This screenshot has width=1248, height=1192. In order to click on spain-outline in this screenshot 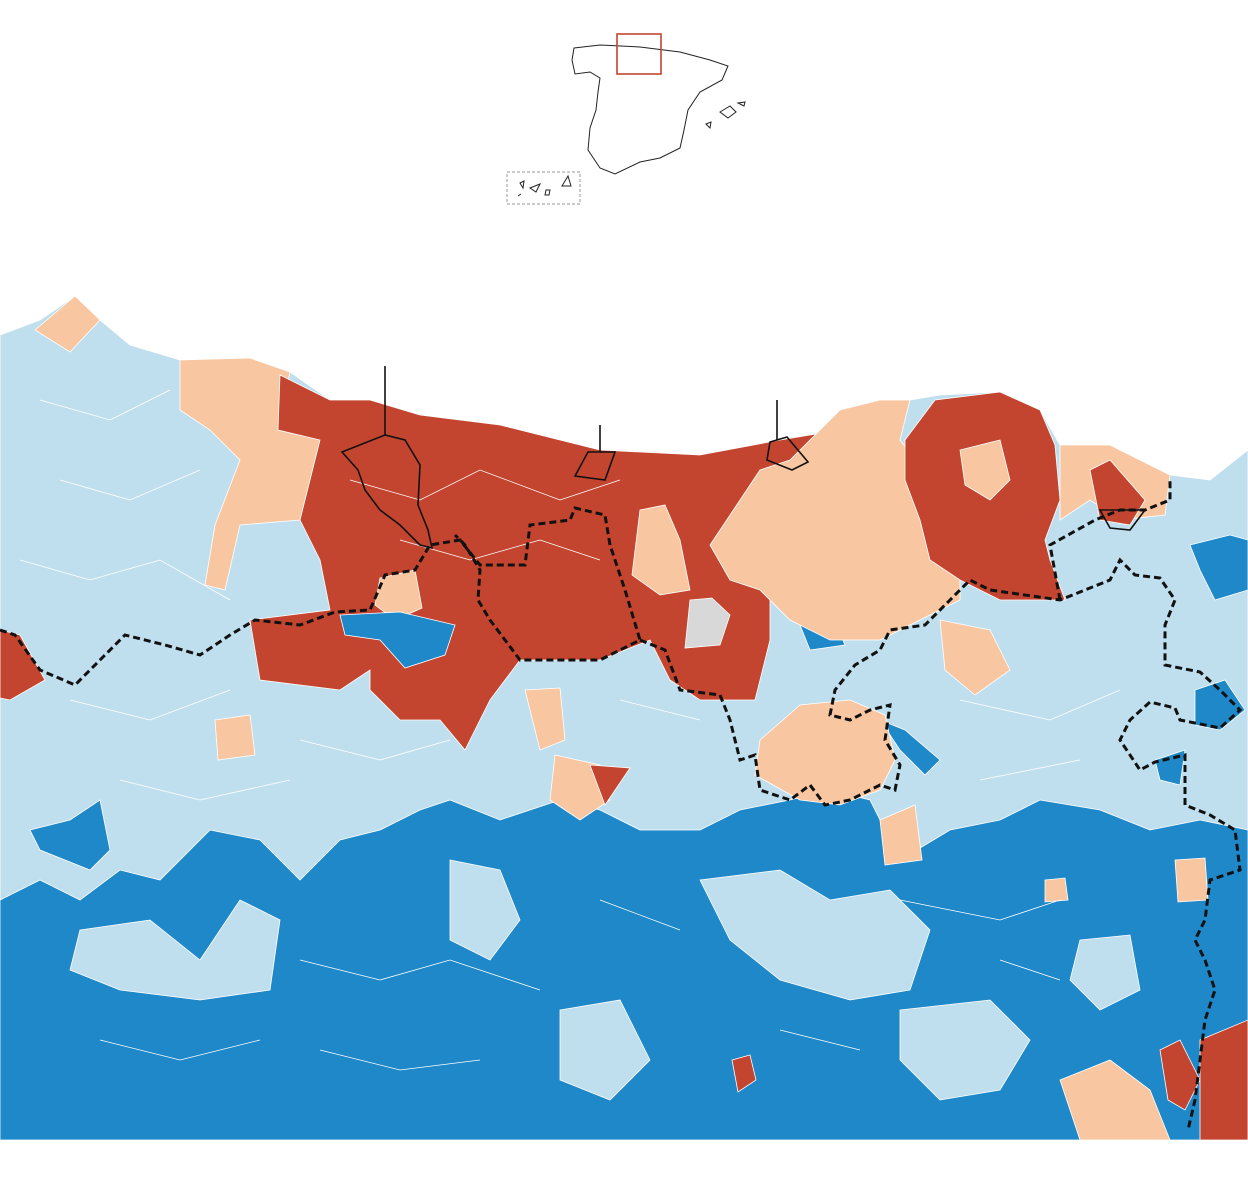, I will do `click(650, 109)`.